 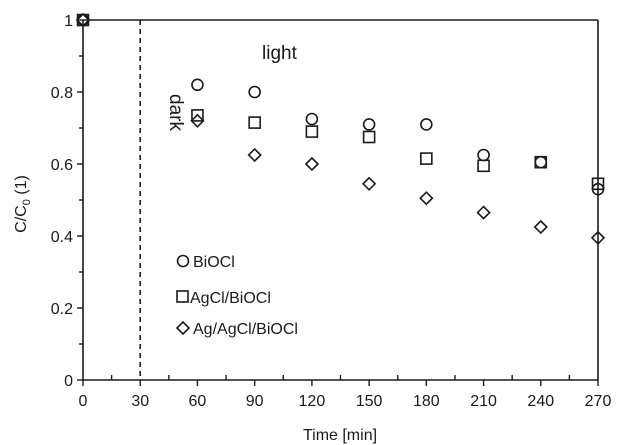 I want to click on legend-item-biocl: BiOCl, so click(x=205, y=262).